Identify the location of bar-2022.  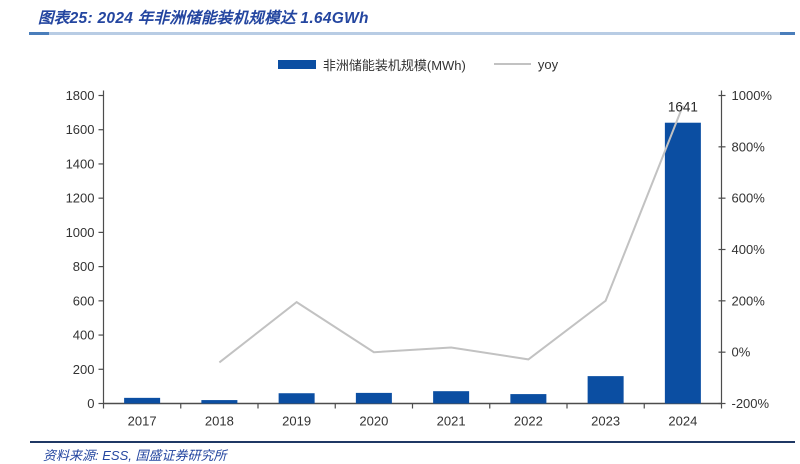
(528, 399).